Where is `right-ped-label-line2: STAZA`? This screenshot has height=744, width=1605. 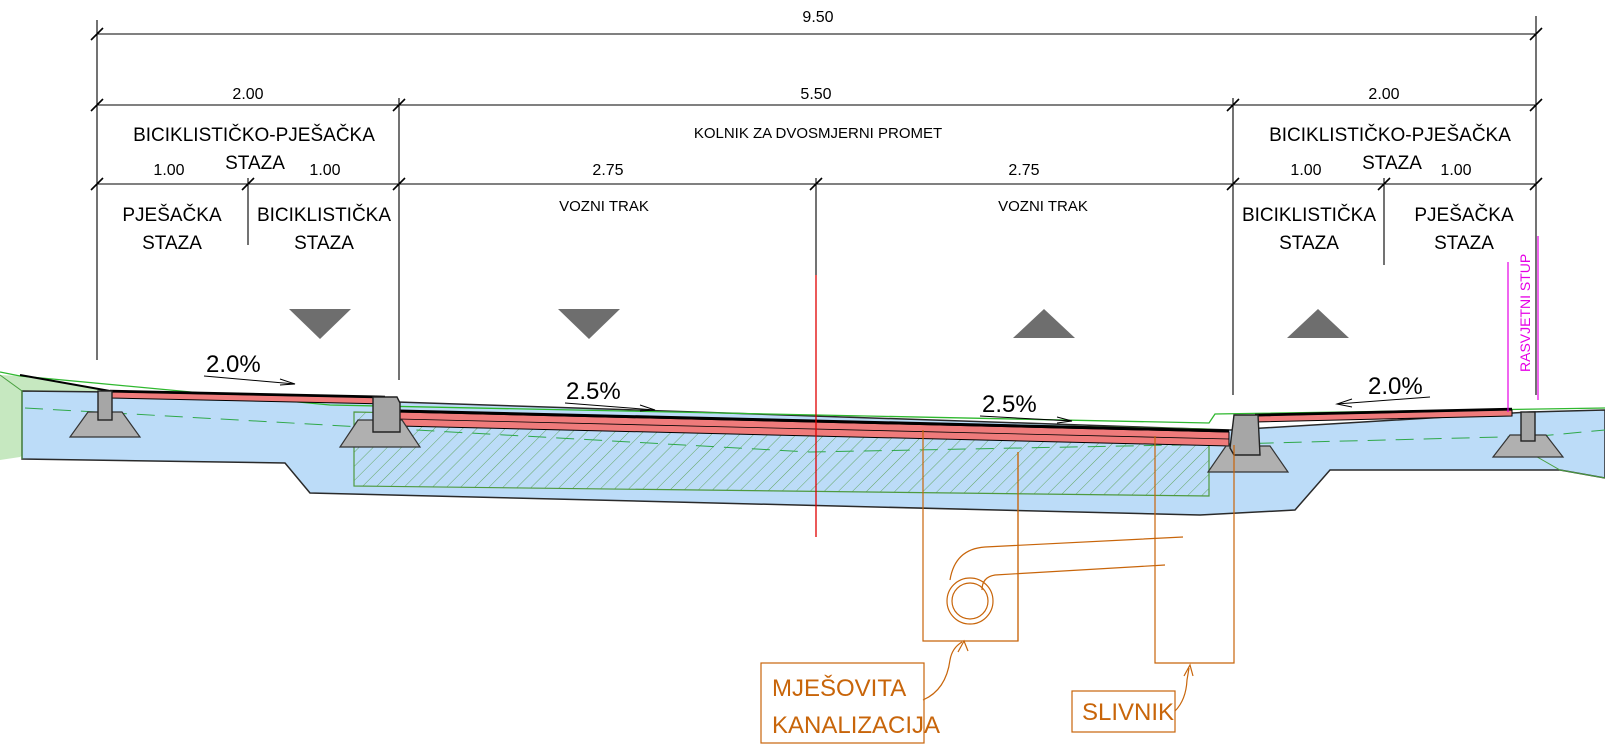
right-ped-label-line2: STAZA is located at coordinates (1464, 243).